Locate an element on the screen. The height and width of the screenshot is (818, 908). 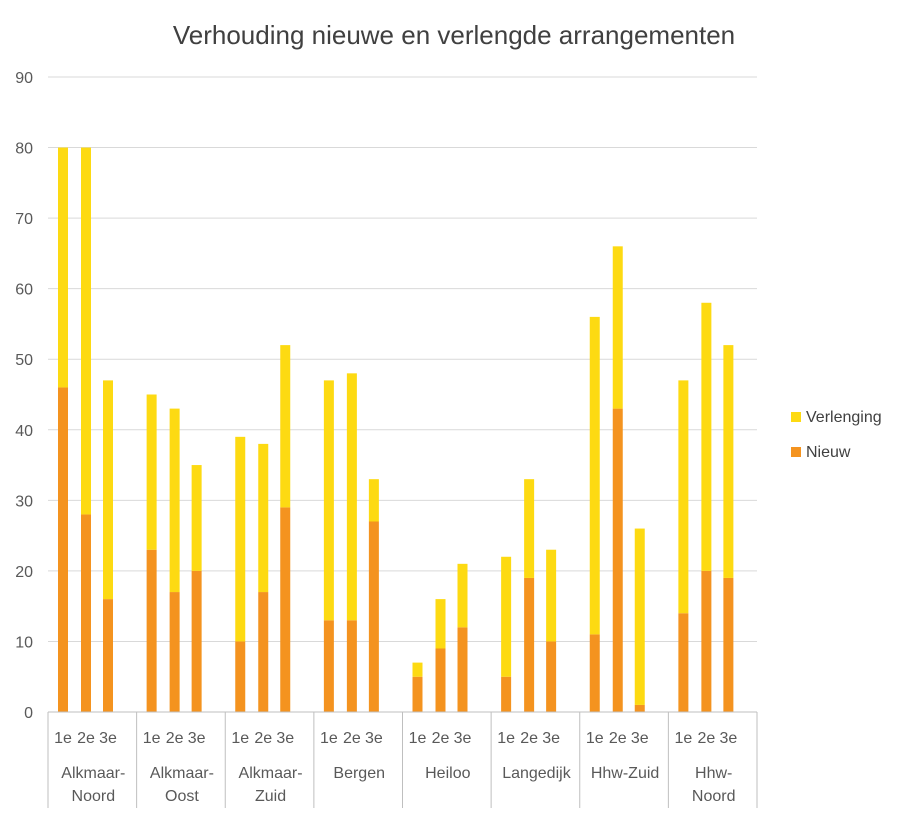
y-tick-label: 40 is located at coordinates (24, 431).